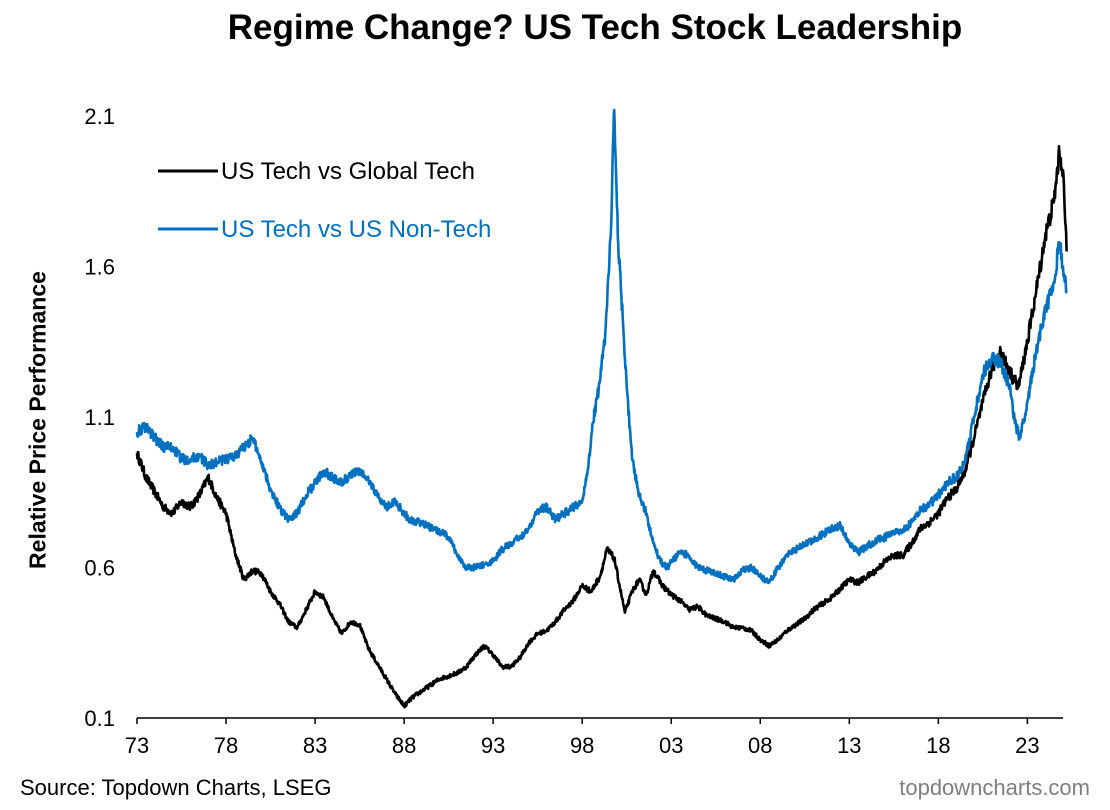  I want to click on y-tick-label: 2.1, so click(99, 116).